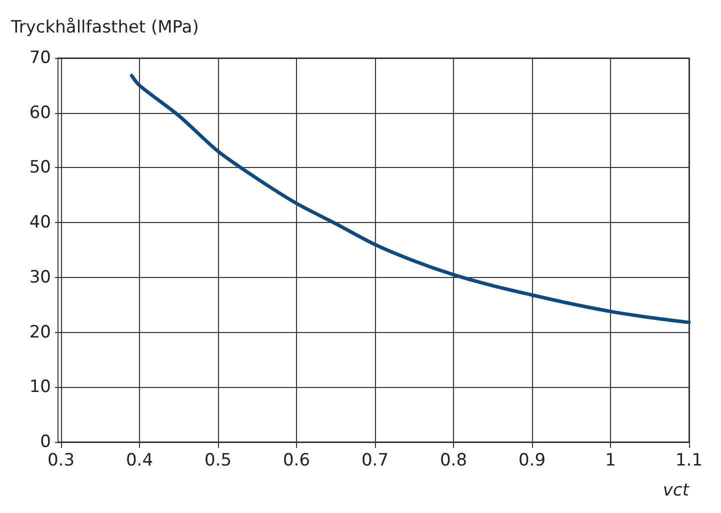 The image size is (721, 513). What do you see at coordinates (375, 460) in the screenshot?
I see `x-tick-label: 0.7` at bounding box center [375, 460].